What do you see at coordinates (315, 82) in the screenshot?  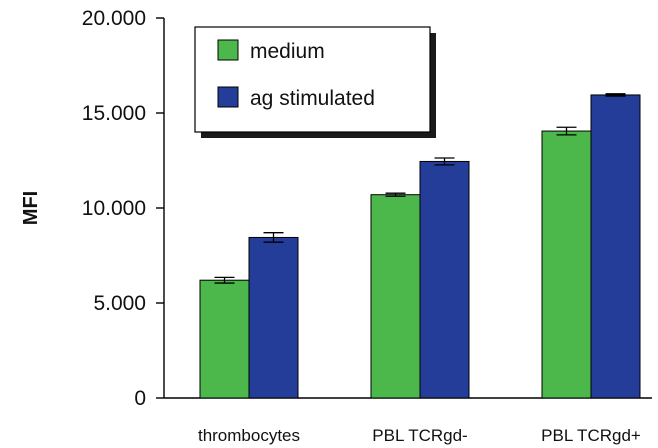 I see `legend: medium ag stimulated` at bounding box center [315, 82].